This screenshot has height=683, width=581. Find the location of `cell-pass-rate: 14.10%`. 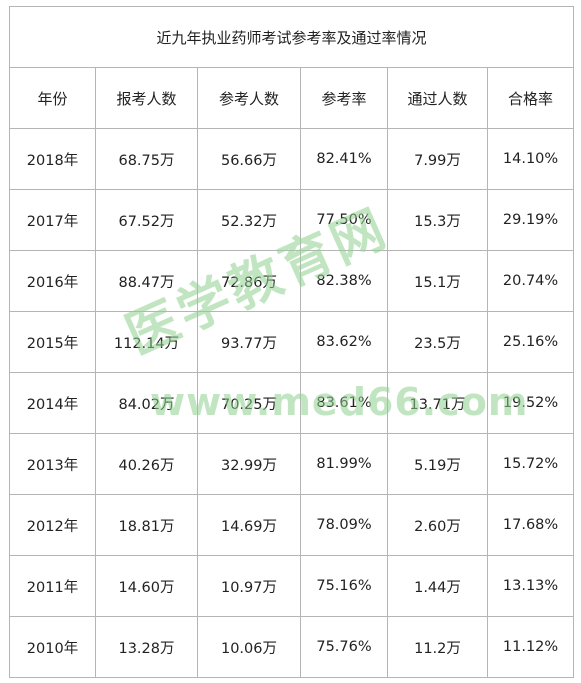

cell-pass-rate: 14.10% is located at coordinates (530, 159).